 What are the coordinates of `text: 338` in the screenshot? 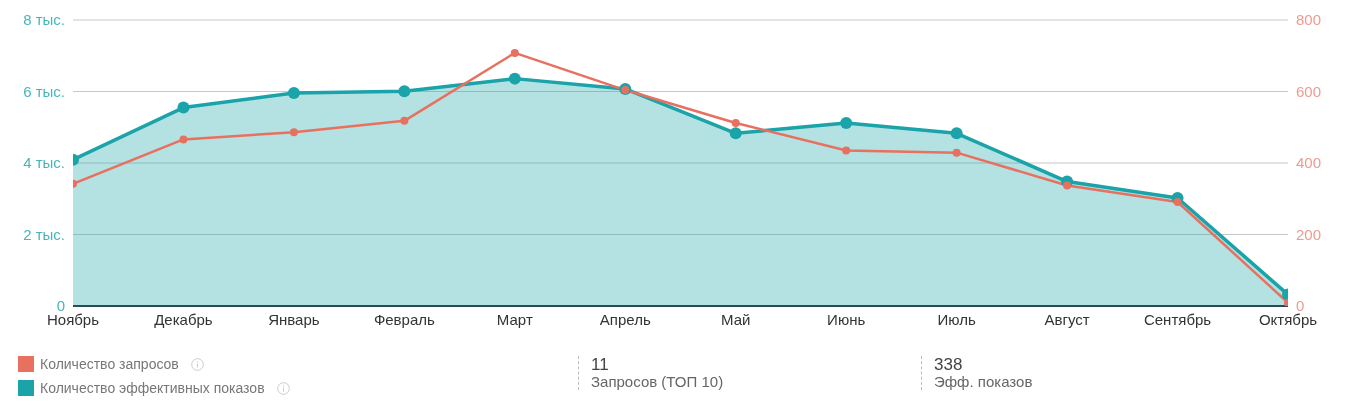 It's located at (949, 364).